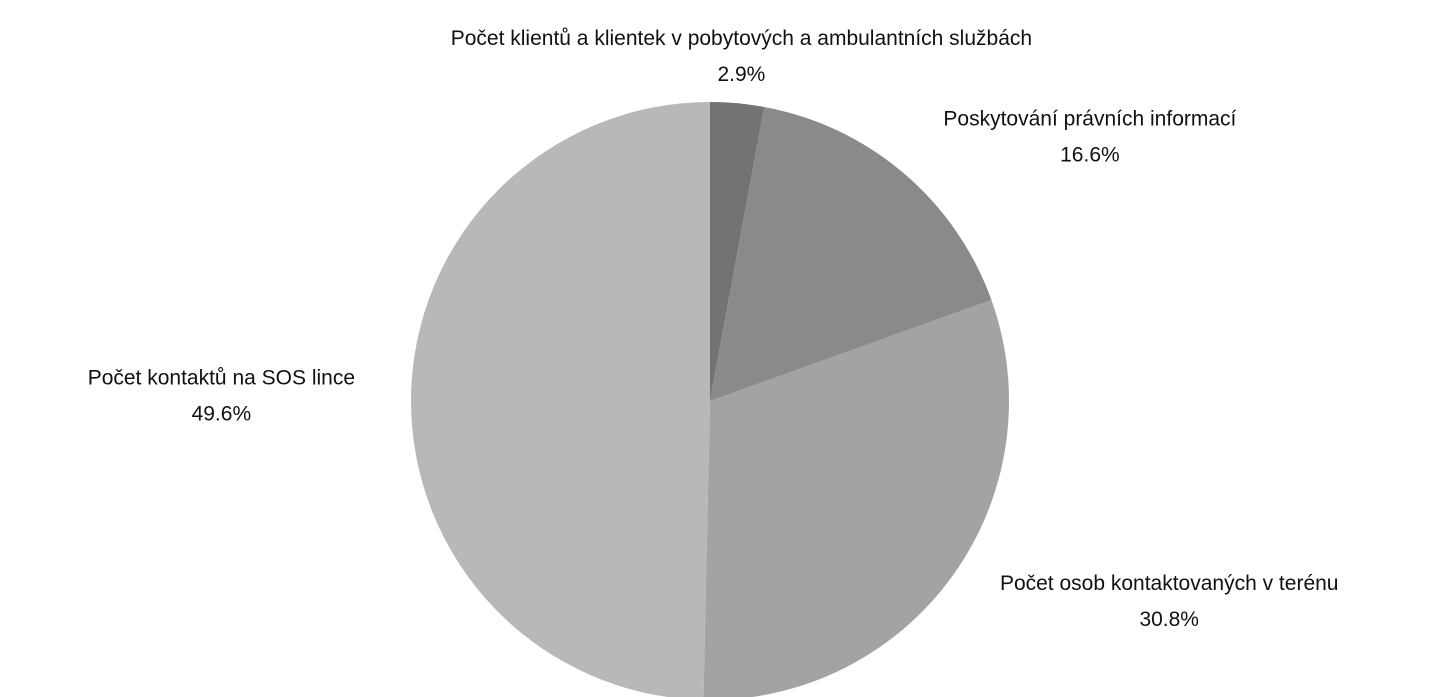 The height and width of the screenshot is (697, 1437). I want to click on slice-label: Počet osob kontaktovaných v terénu, so click(1169, 583).